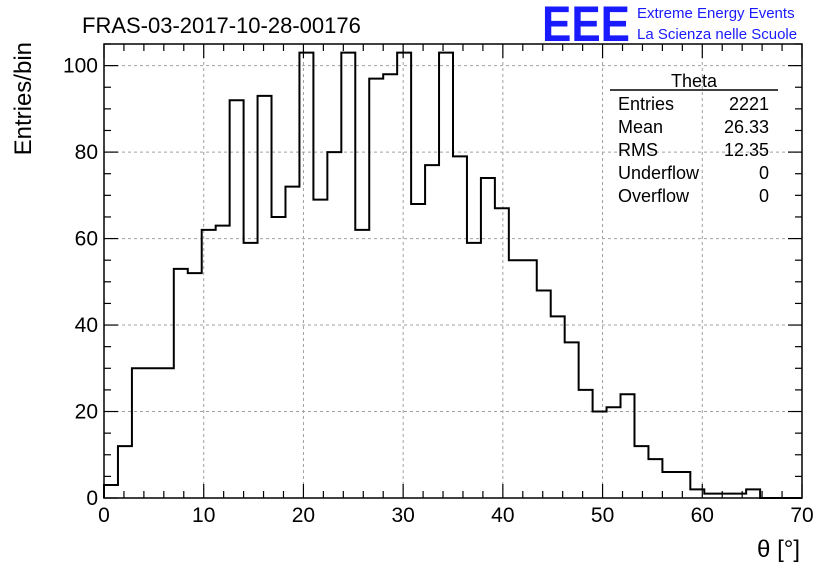  What do you see at coordinates (203, 515) in the screenshot?
I see `x-tick-label: 10` at bounding box center [203, 515].